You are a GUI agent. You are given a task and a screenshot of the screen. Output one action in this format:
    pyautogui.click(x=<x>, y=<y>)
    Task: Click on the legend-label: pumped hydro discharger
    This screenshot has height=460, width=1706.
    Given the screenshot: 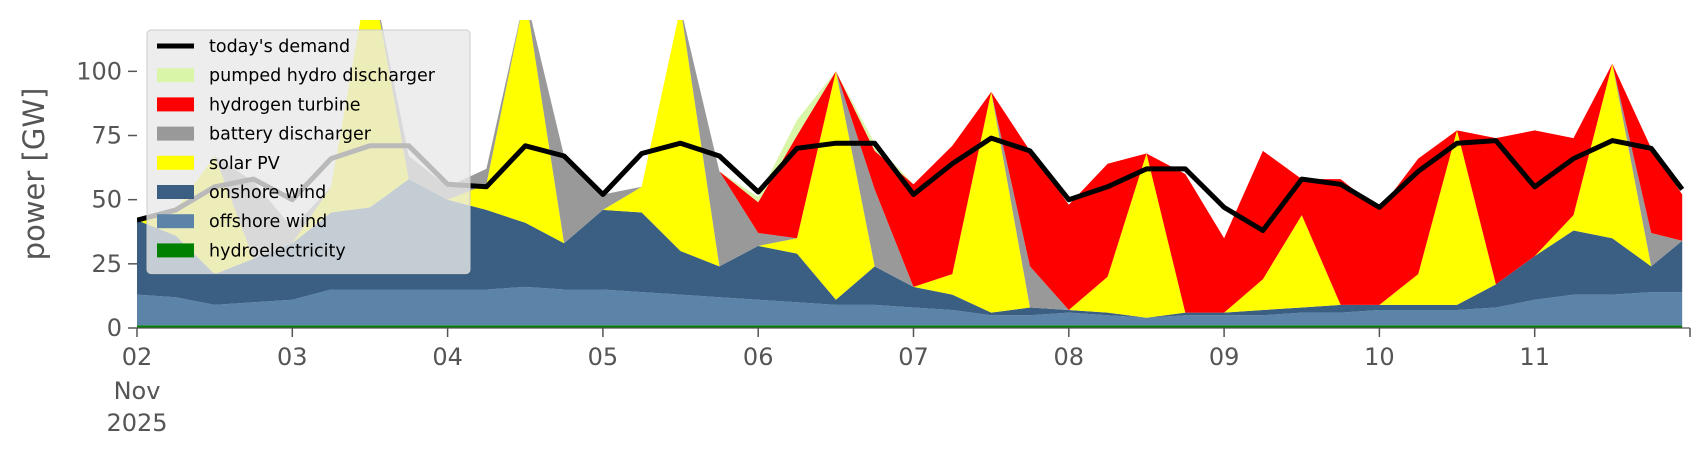 What is the action you would take?
    pyautogui.click(x=322, y=76)
    